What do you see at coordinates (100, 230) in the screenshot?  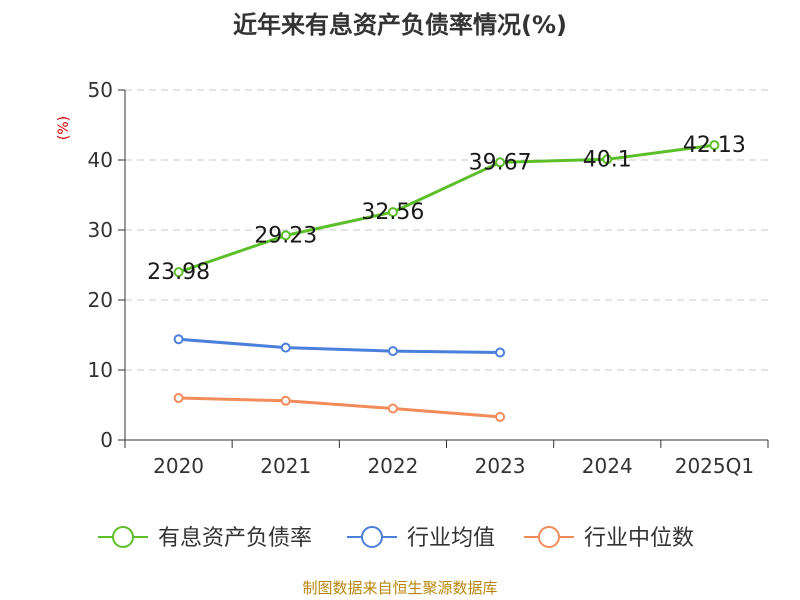 I see `y-tick-label: 30` at bounding box center [100, 230].